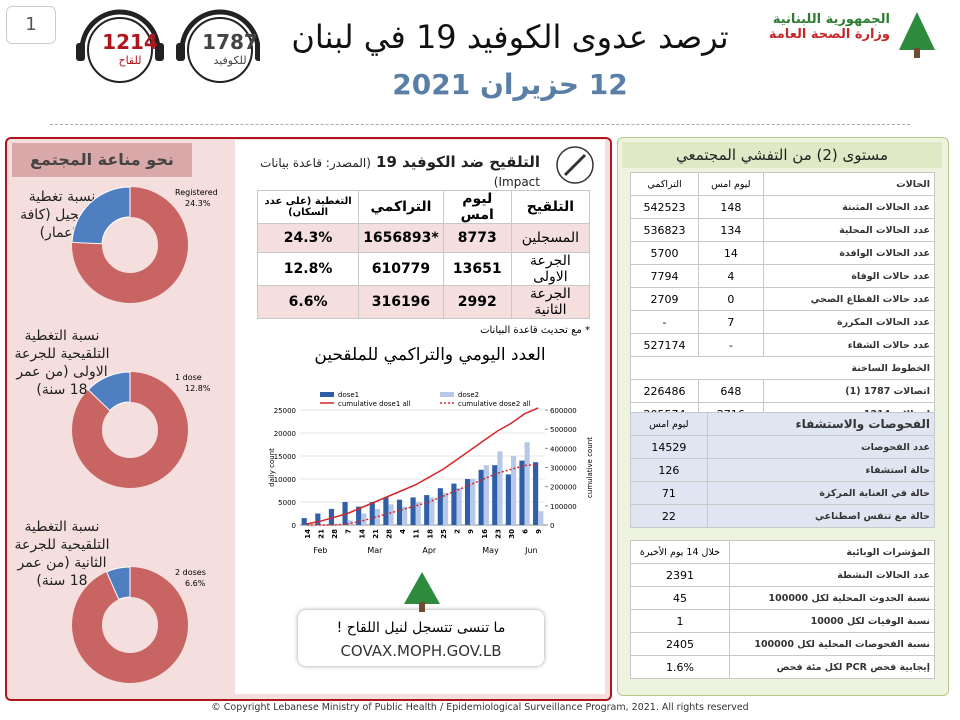 The image size is (960, 720). I want to click on cedar-logo, so click(917, 35).